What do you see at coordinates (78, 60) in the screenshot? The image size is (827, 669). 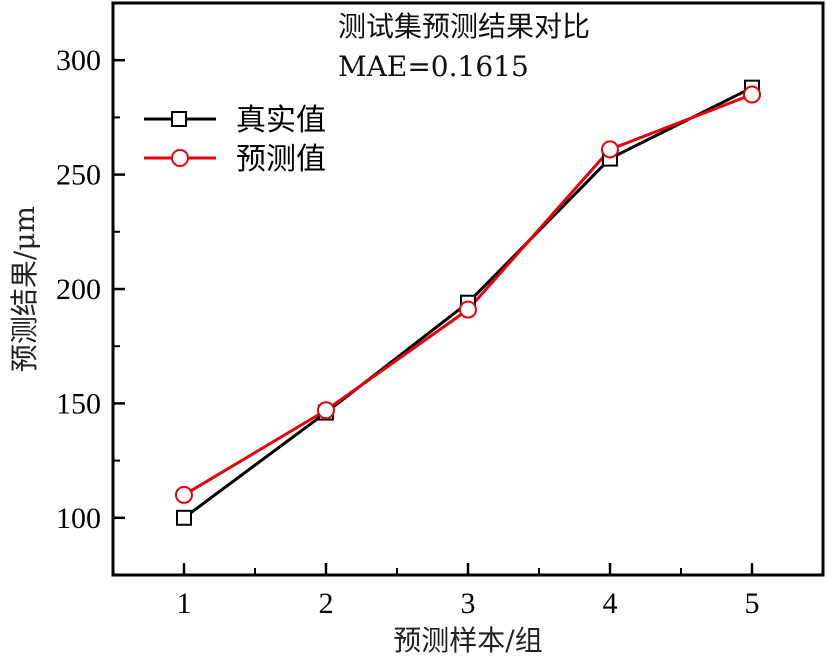 I see `y-tick-label: 300` at bounding box center [78, 60].